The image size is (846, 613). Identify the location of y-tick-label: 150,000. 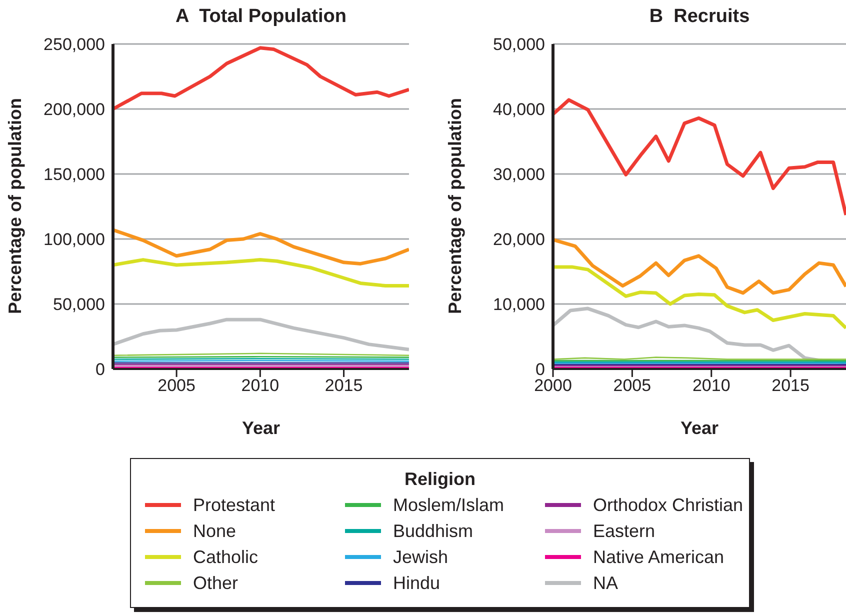
(74, 174).